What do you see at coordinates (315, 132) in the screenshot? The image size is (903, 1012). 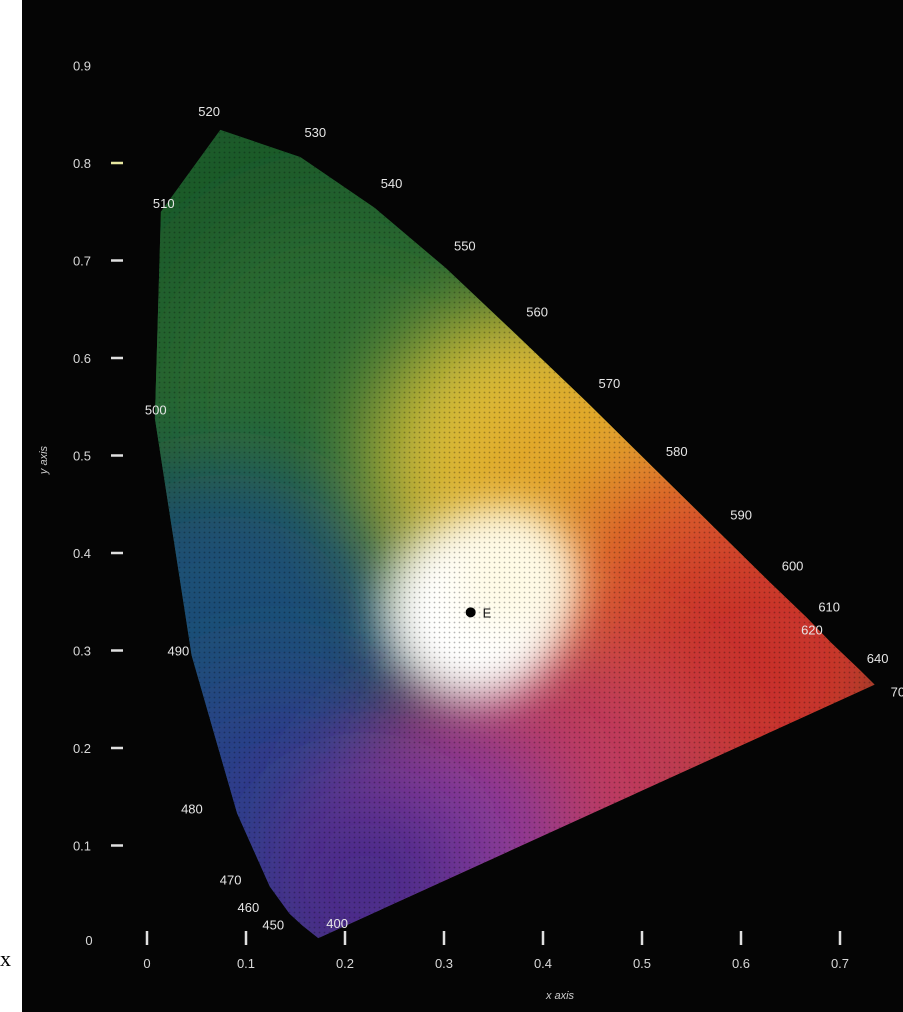 I see `wavelength-label-530: 530` at bounding box center [315, 132].